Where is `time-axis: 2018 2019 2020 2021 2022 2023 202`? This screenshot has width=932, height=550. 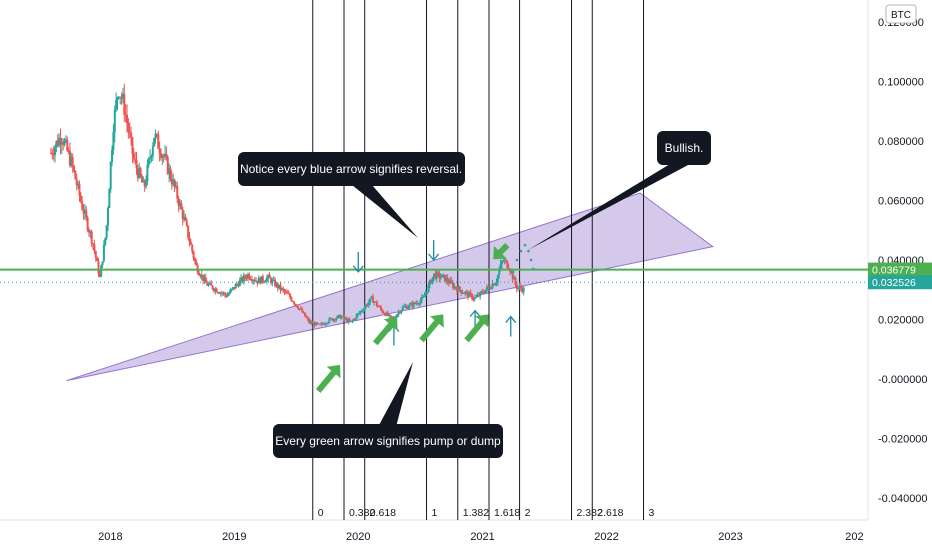
time-axis: 2018 2019 2020 2021 2022 2023 202 is located at coordinates (480, 537).